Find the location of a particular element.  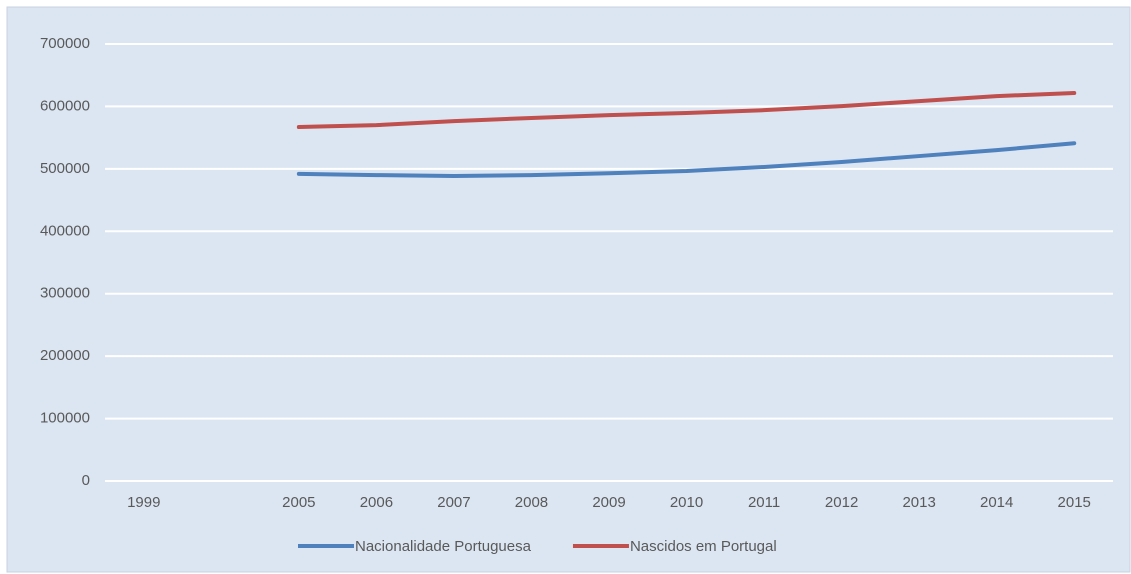

y-tick-label: 400000 is located at coordinates (65, 230).